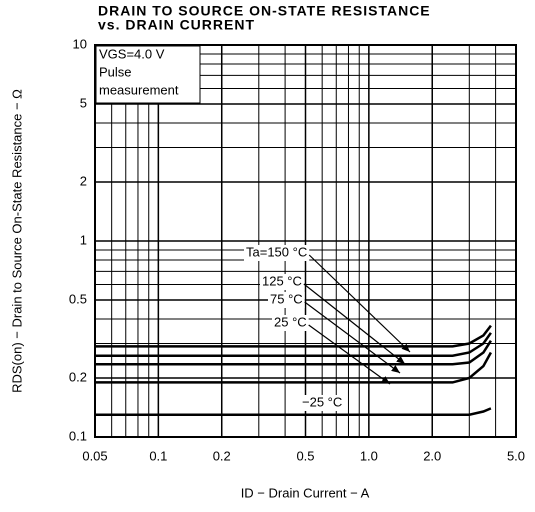  I want to click on x-tick-label: 0.05, so click(94, 455).